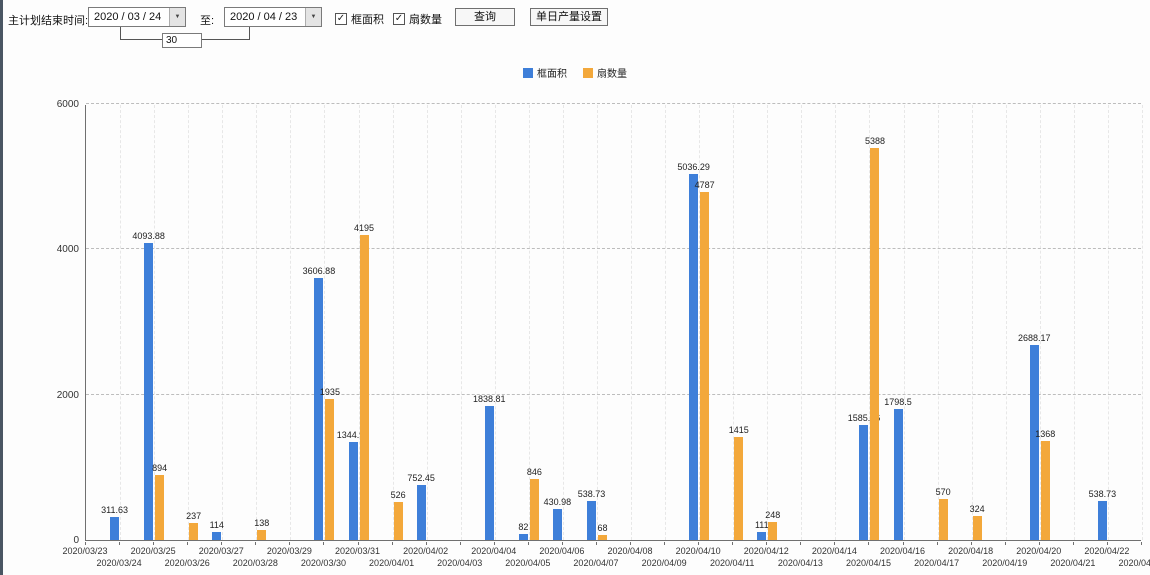  What do you see at coordinates (562, 551) in the screenshot?
I see `x-axis-tick-label: 2020/04/06` at bounding box center [562, 551].